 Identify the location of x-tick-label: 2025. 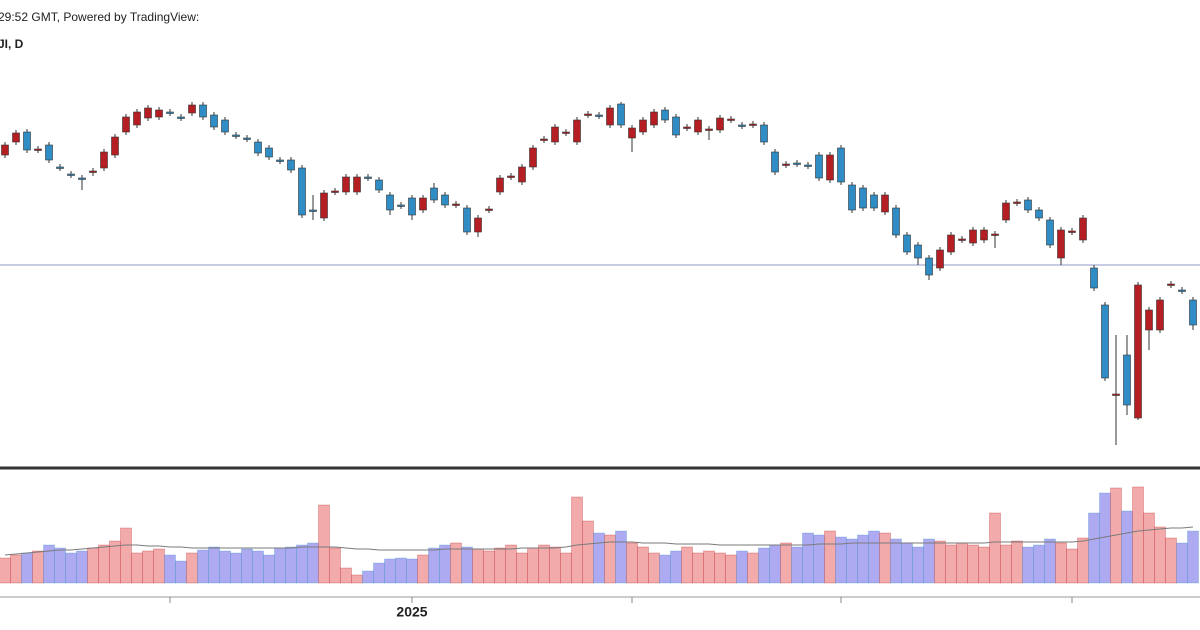
(411, 612).